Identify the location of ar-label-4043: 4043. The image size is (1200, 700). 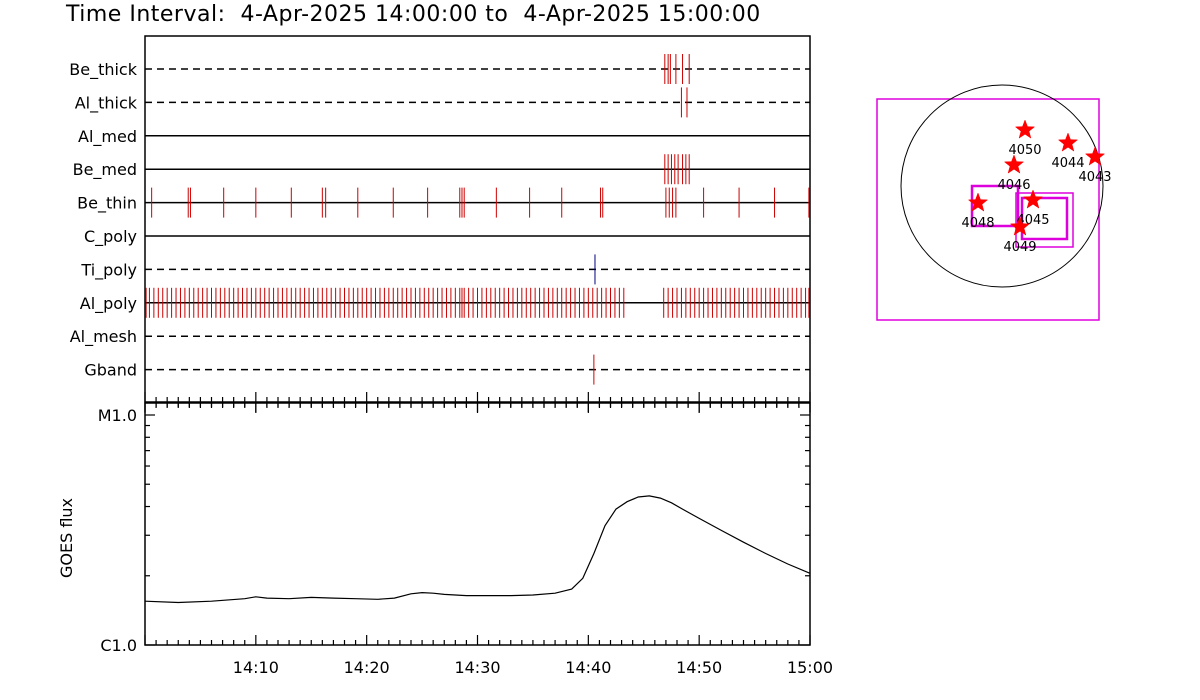
(1094, 177).